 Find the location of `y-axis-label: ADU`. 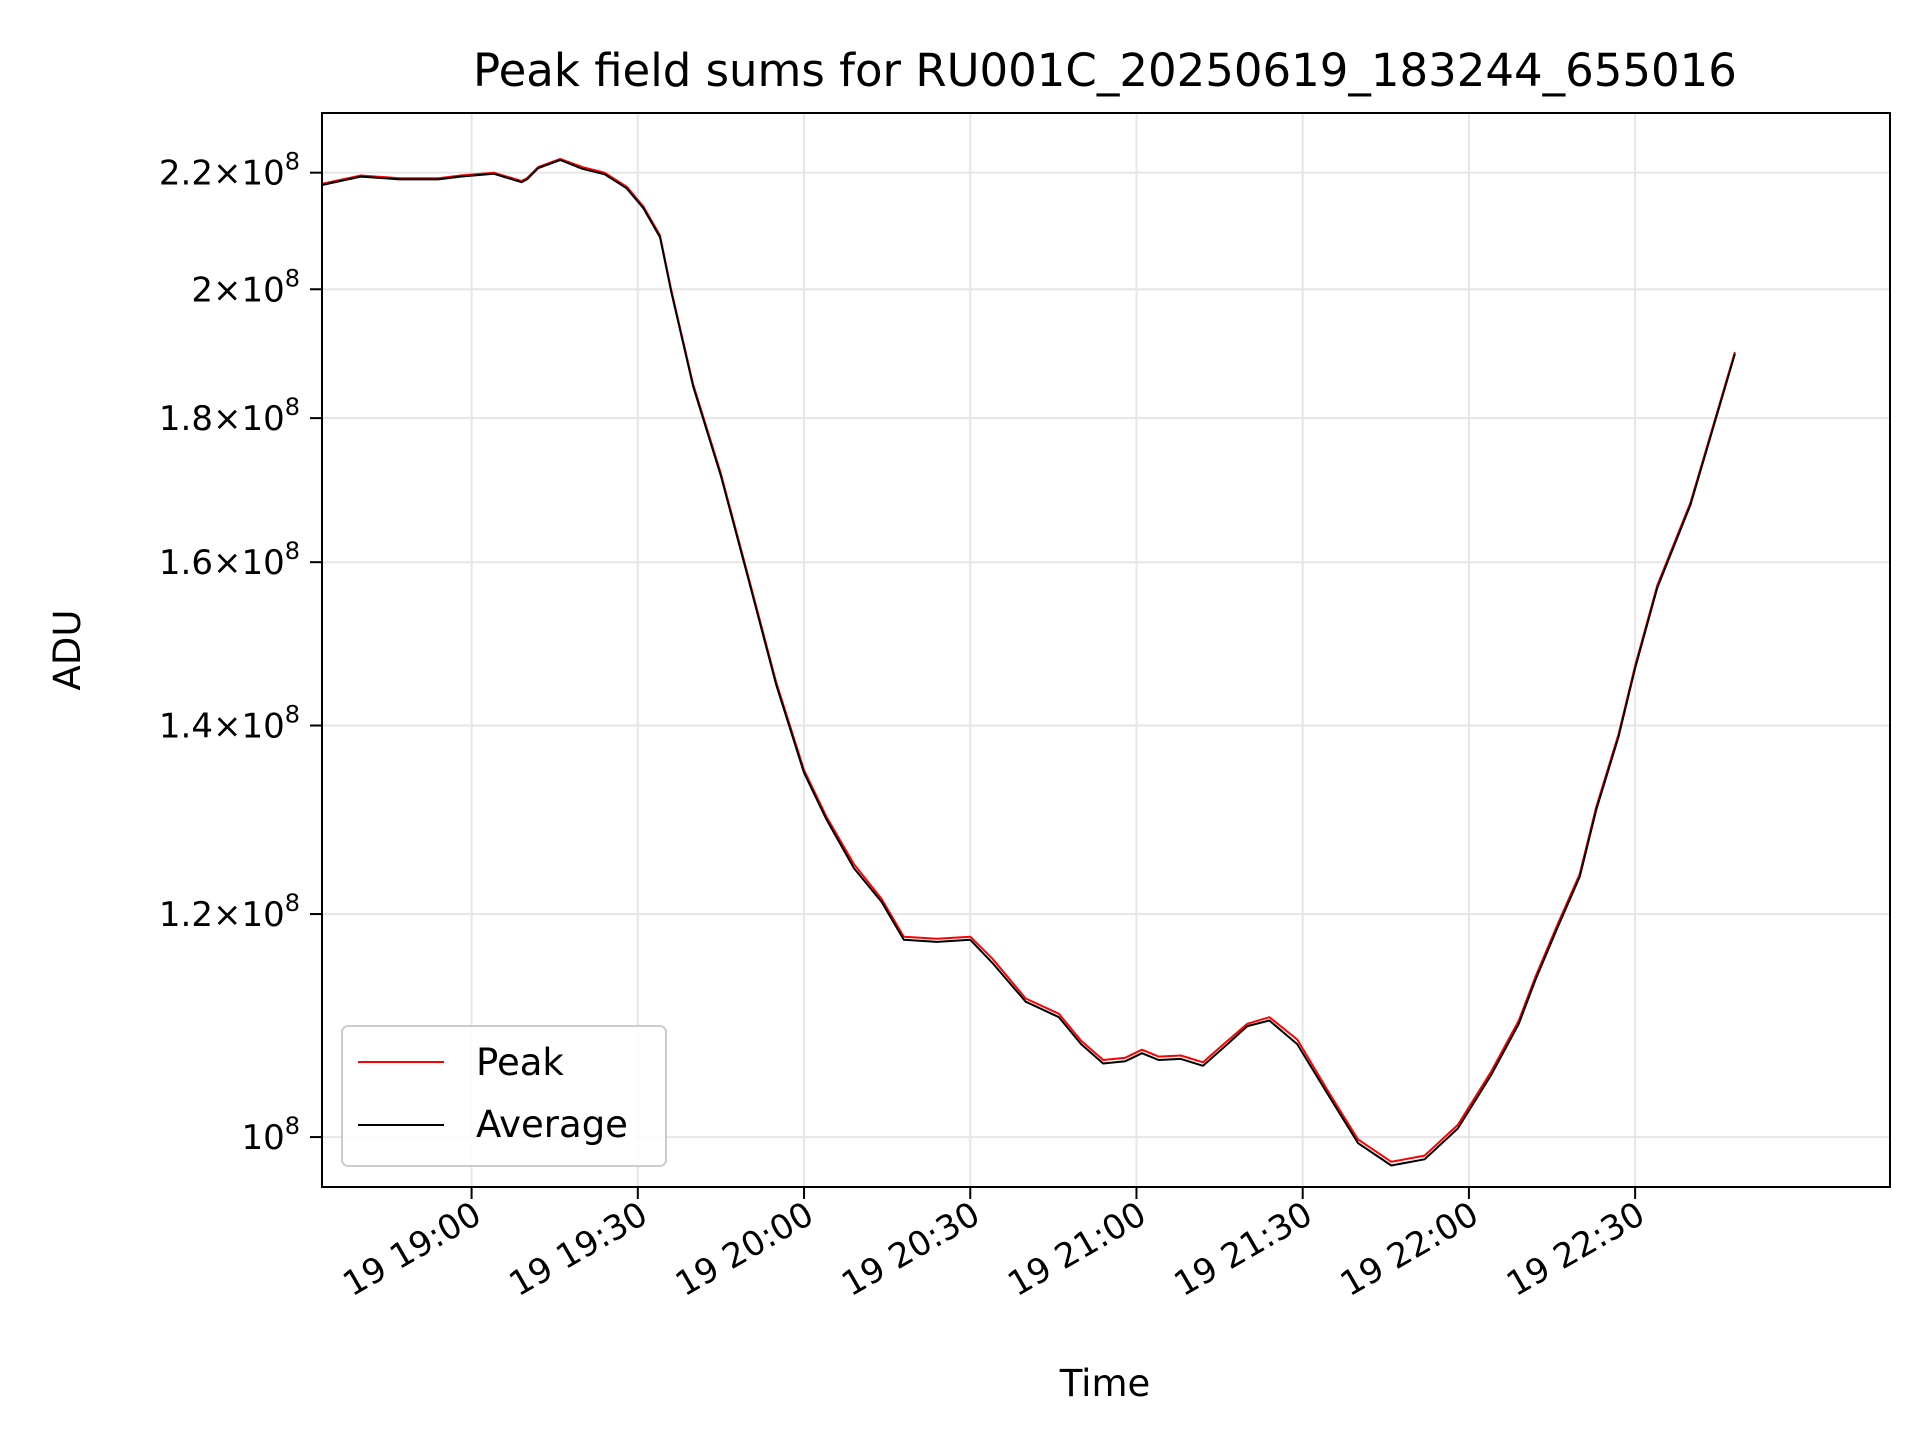

y-axis-label: ADU is located at coordinates (67, 650).